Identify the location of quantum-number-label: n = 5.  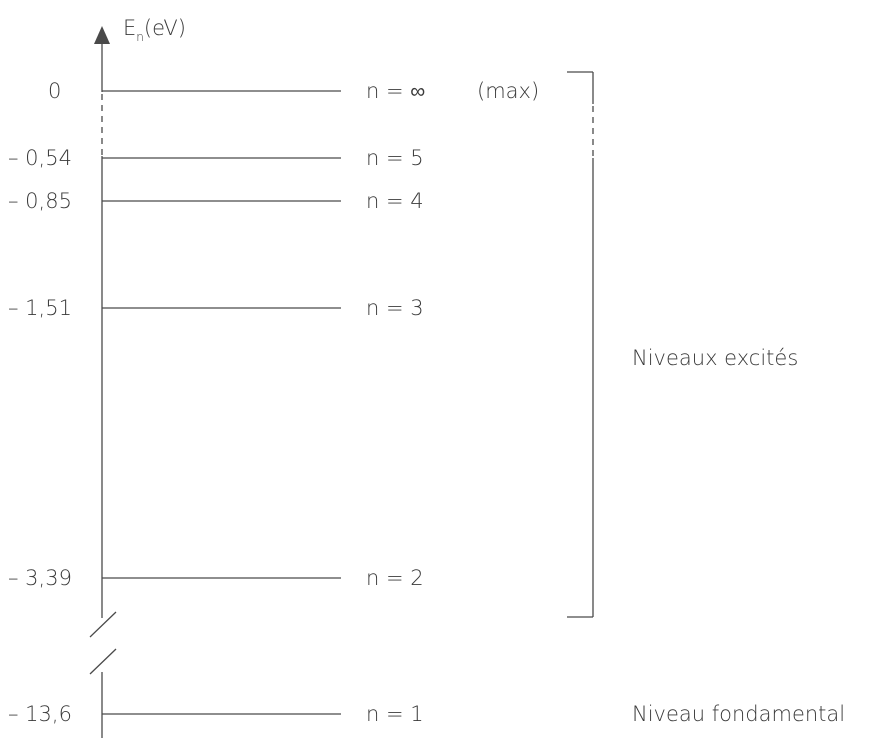
(395, 158).